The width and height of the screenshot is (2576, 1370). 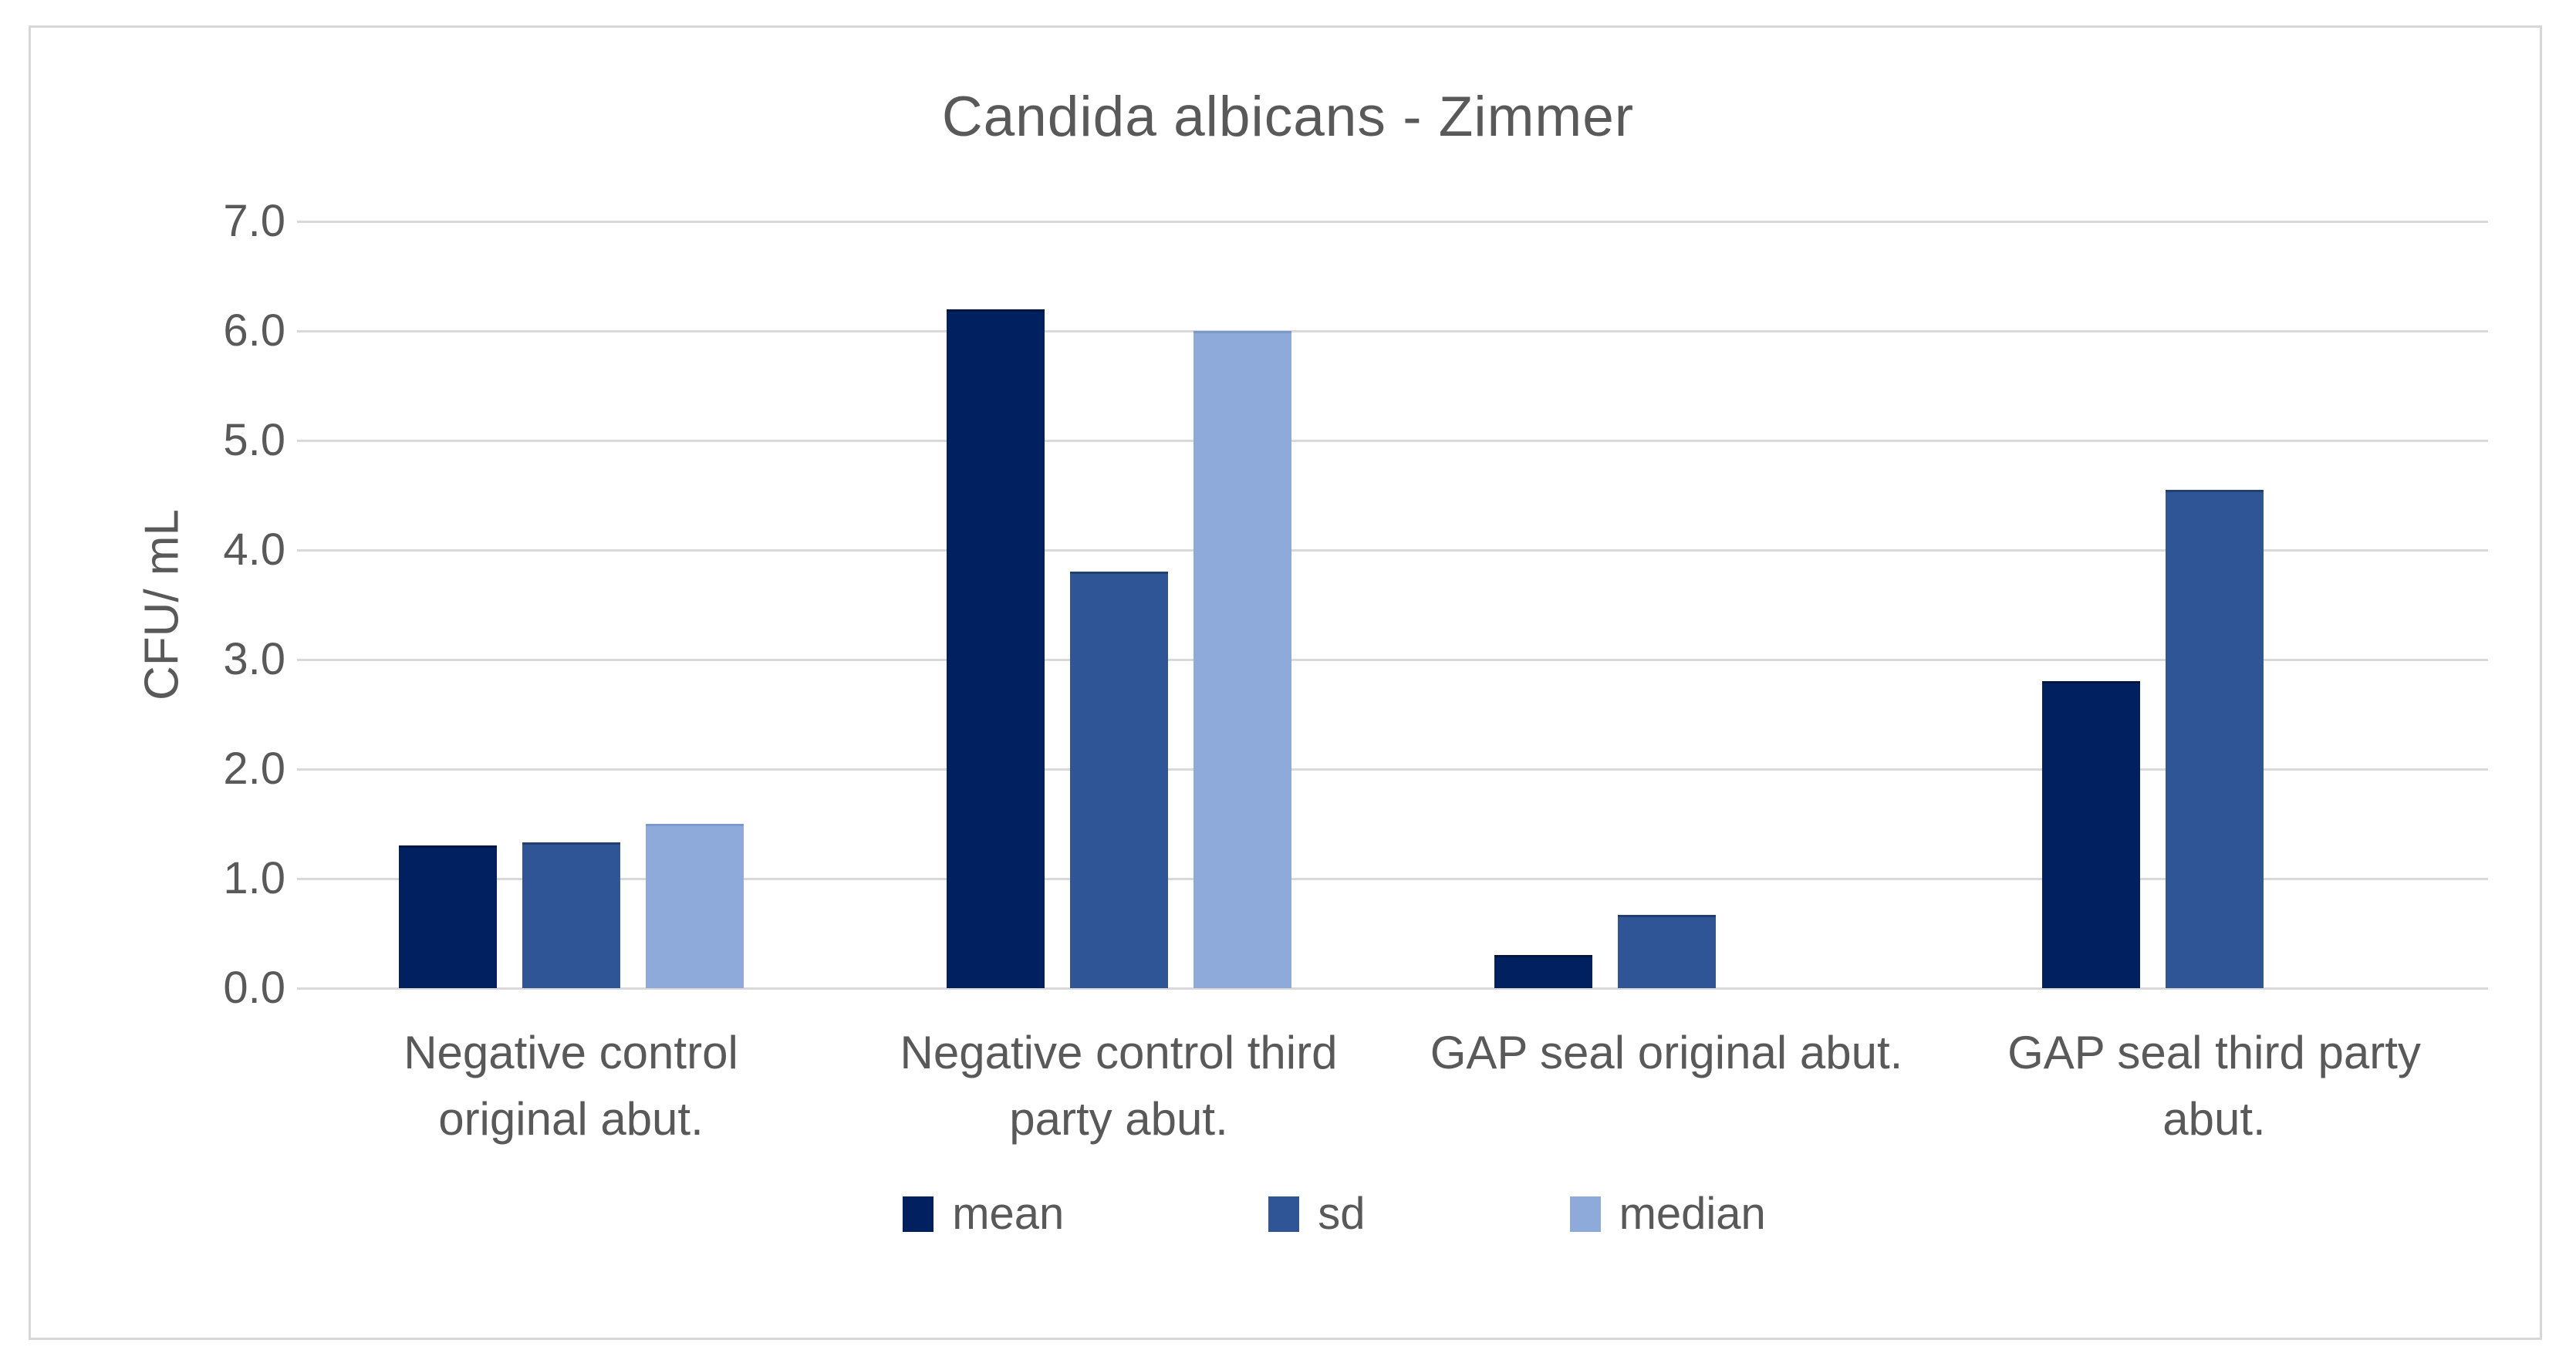 What do you see at coordinates (919, 1214) in the screenshot?
I see `legend-swatch-mean` at bounding box center [919, 1214].